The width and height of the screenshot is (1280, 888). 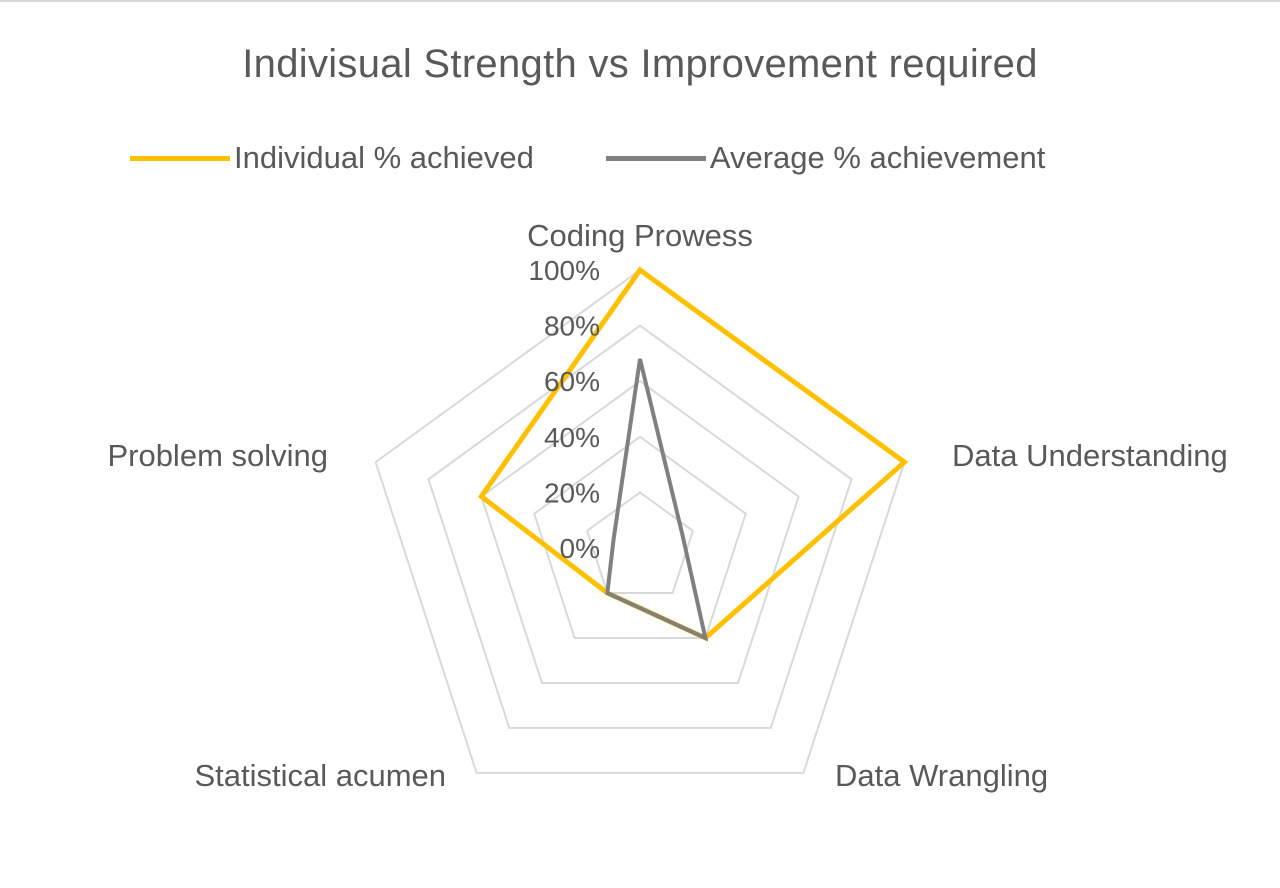 What do you see at coordinates (1090, 455) in the screenshot?
I see `category-label: Data Understanding` at bounding box center [1090, 455].